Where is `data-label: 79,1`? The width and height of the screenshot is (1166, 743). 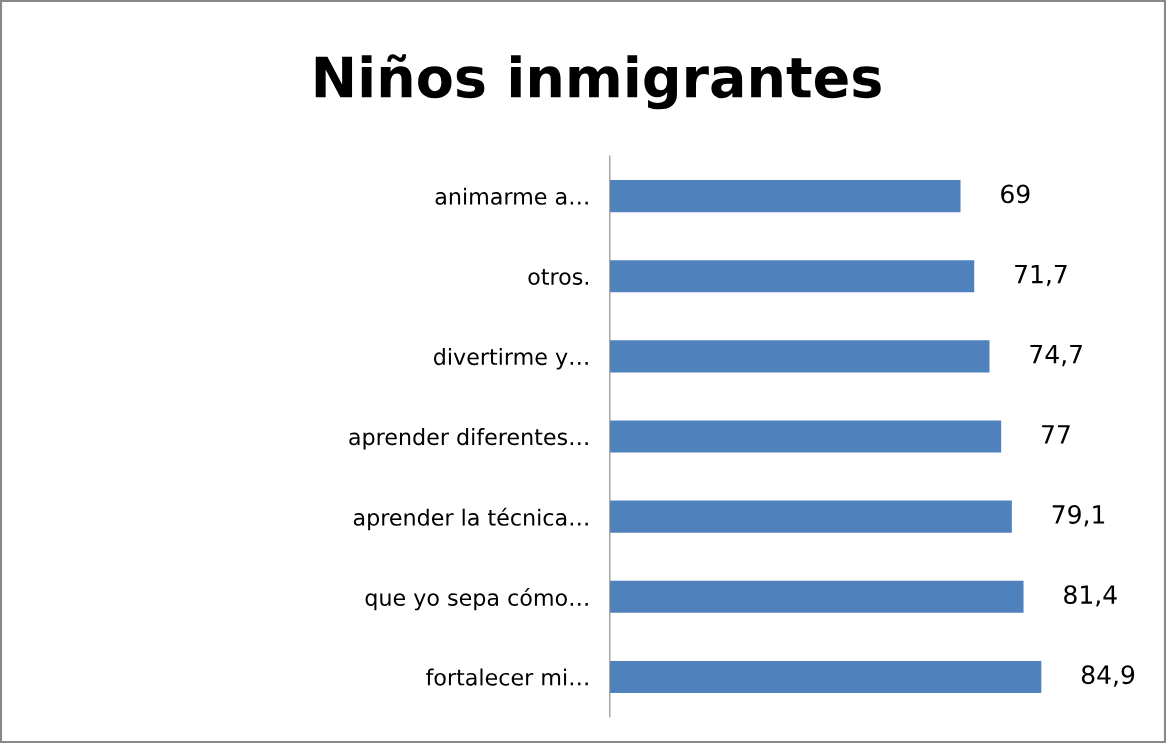
data-label: 79,1 is located at coordinates (1078, 515).